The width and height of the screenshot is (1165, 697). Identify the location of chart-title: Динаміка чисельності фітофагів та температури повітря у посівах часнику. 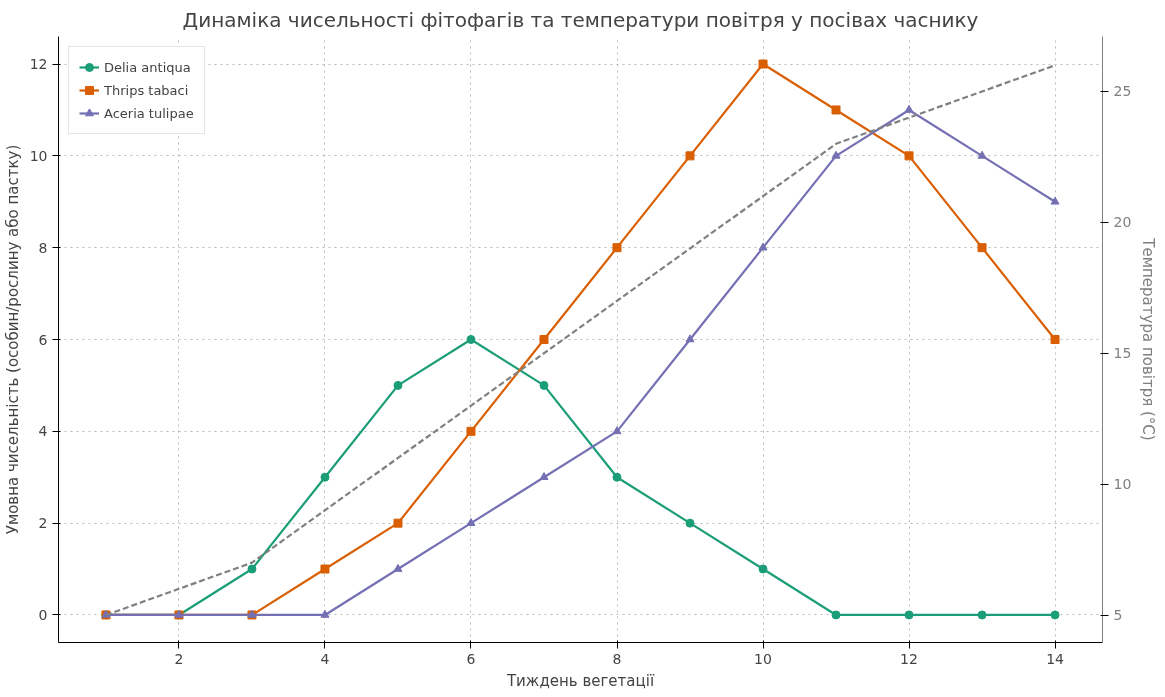
(580, 19).